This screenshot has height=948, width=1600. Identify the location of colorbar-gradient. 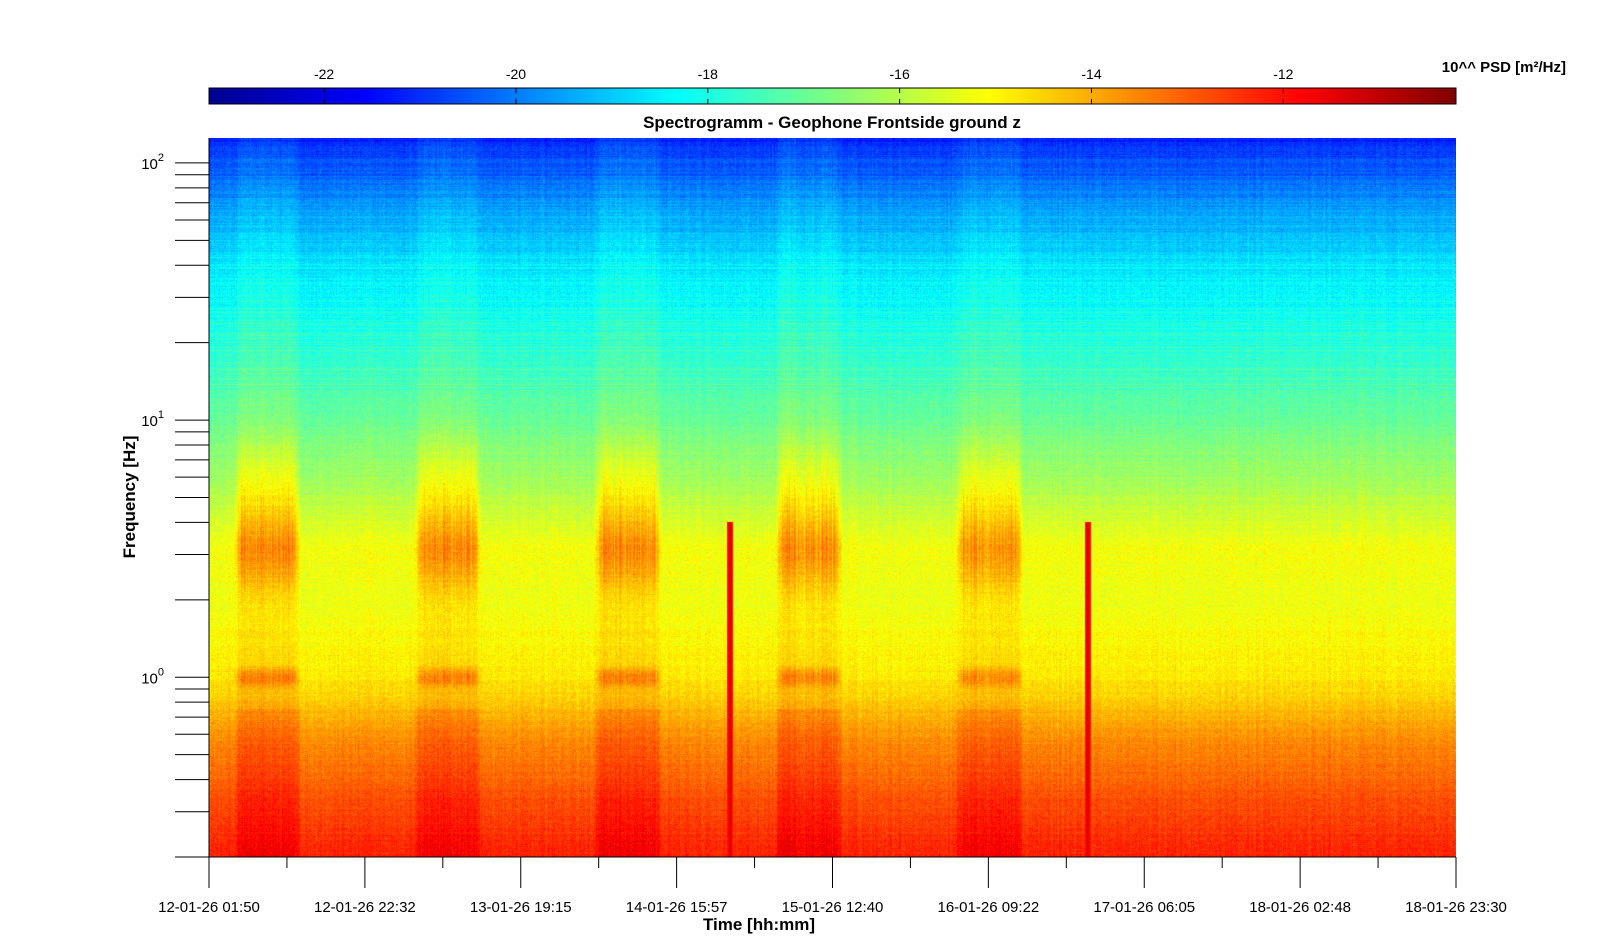
(832, 96).